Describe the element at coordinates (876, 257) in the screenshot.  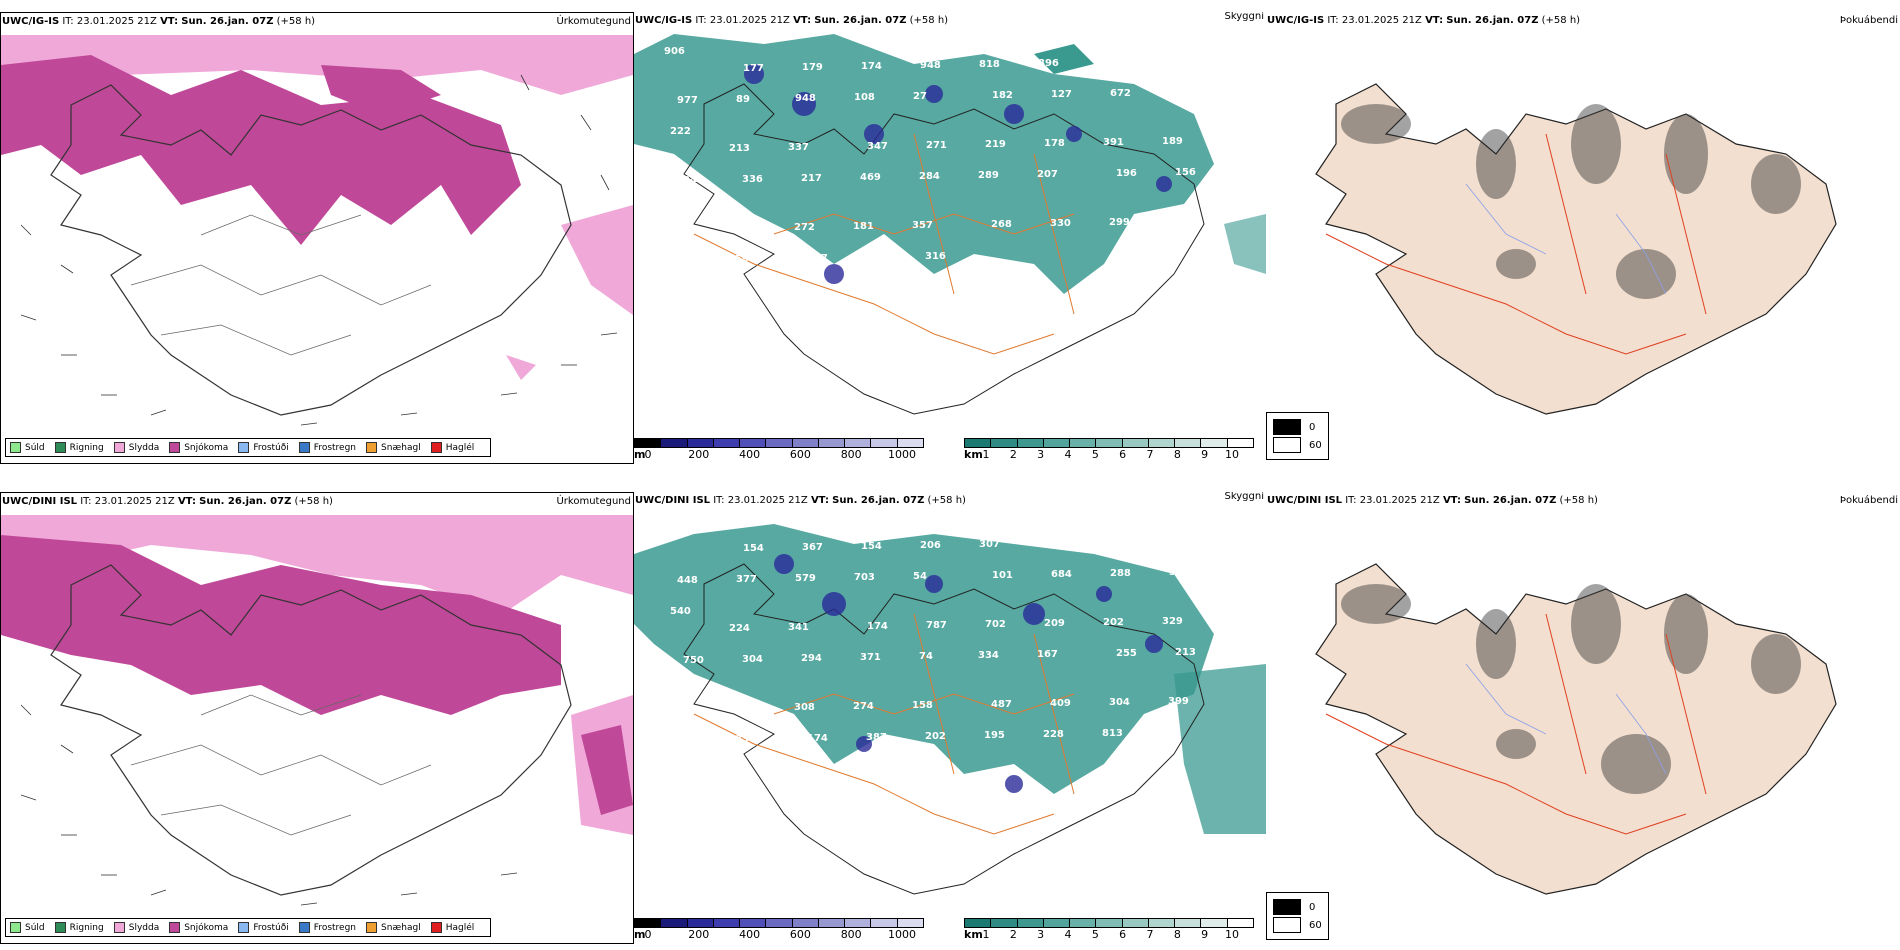
I see `visibility-value-label: 328` at that location.